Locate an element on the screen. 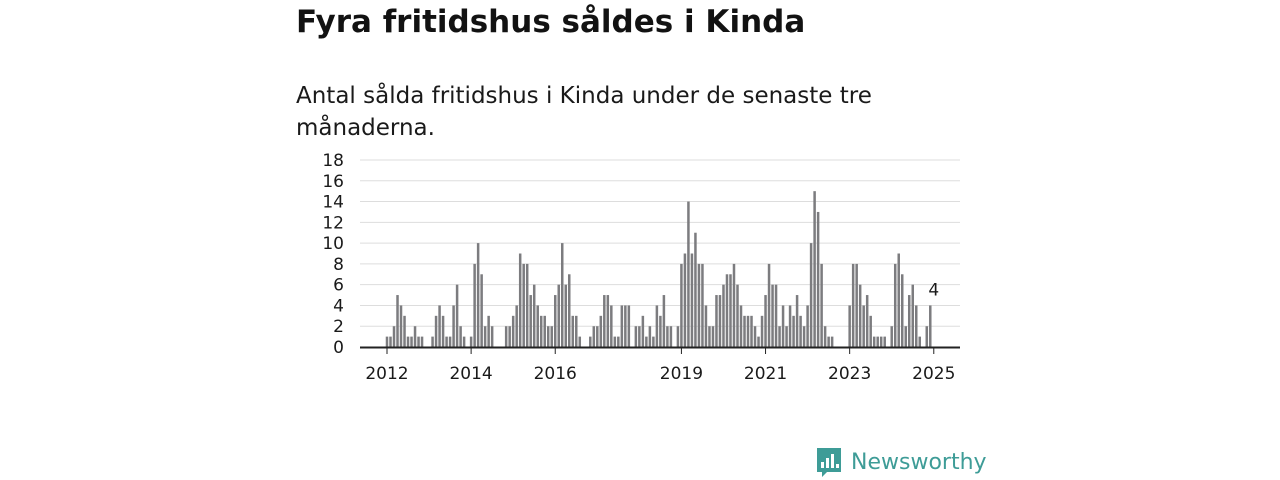 The height and width of the screenshot is (480, 1280). y-tick-label: 18 is located at coordinates (333, 161).